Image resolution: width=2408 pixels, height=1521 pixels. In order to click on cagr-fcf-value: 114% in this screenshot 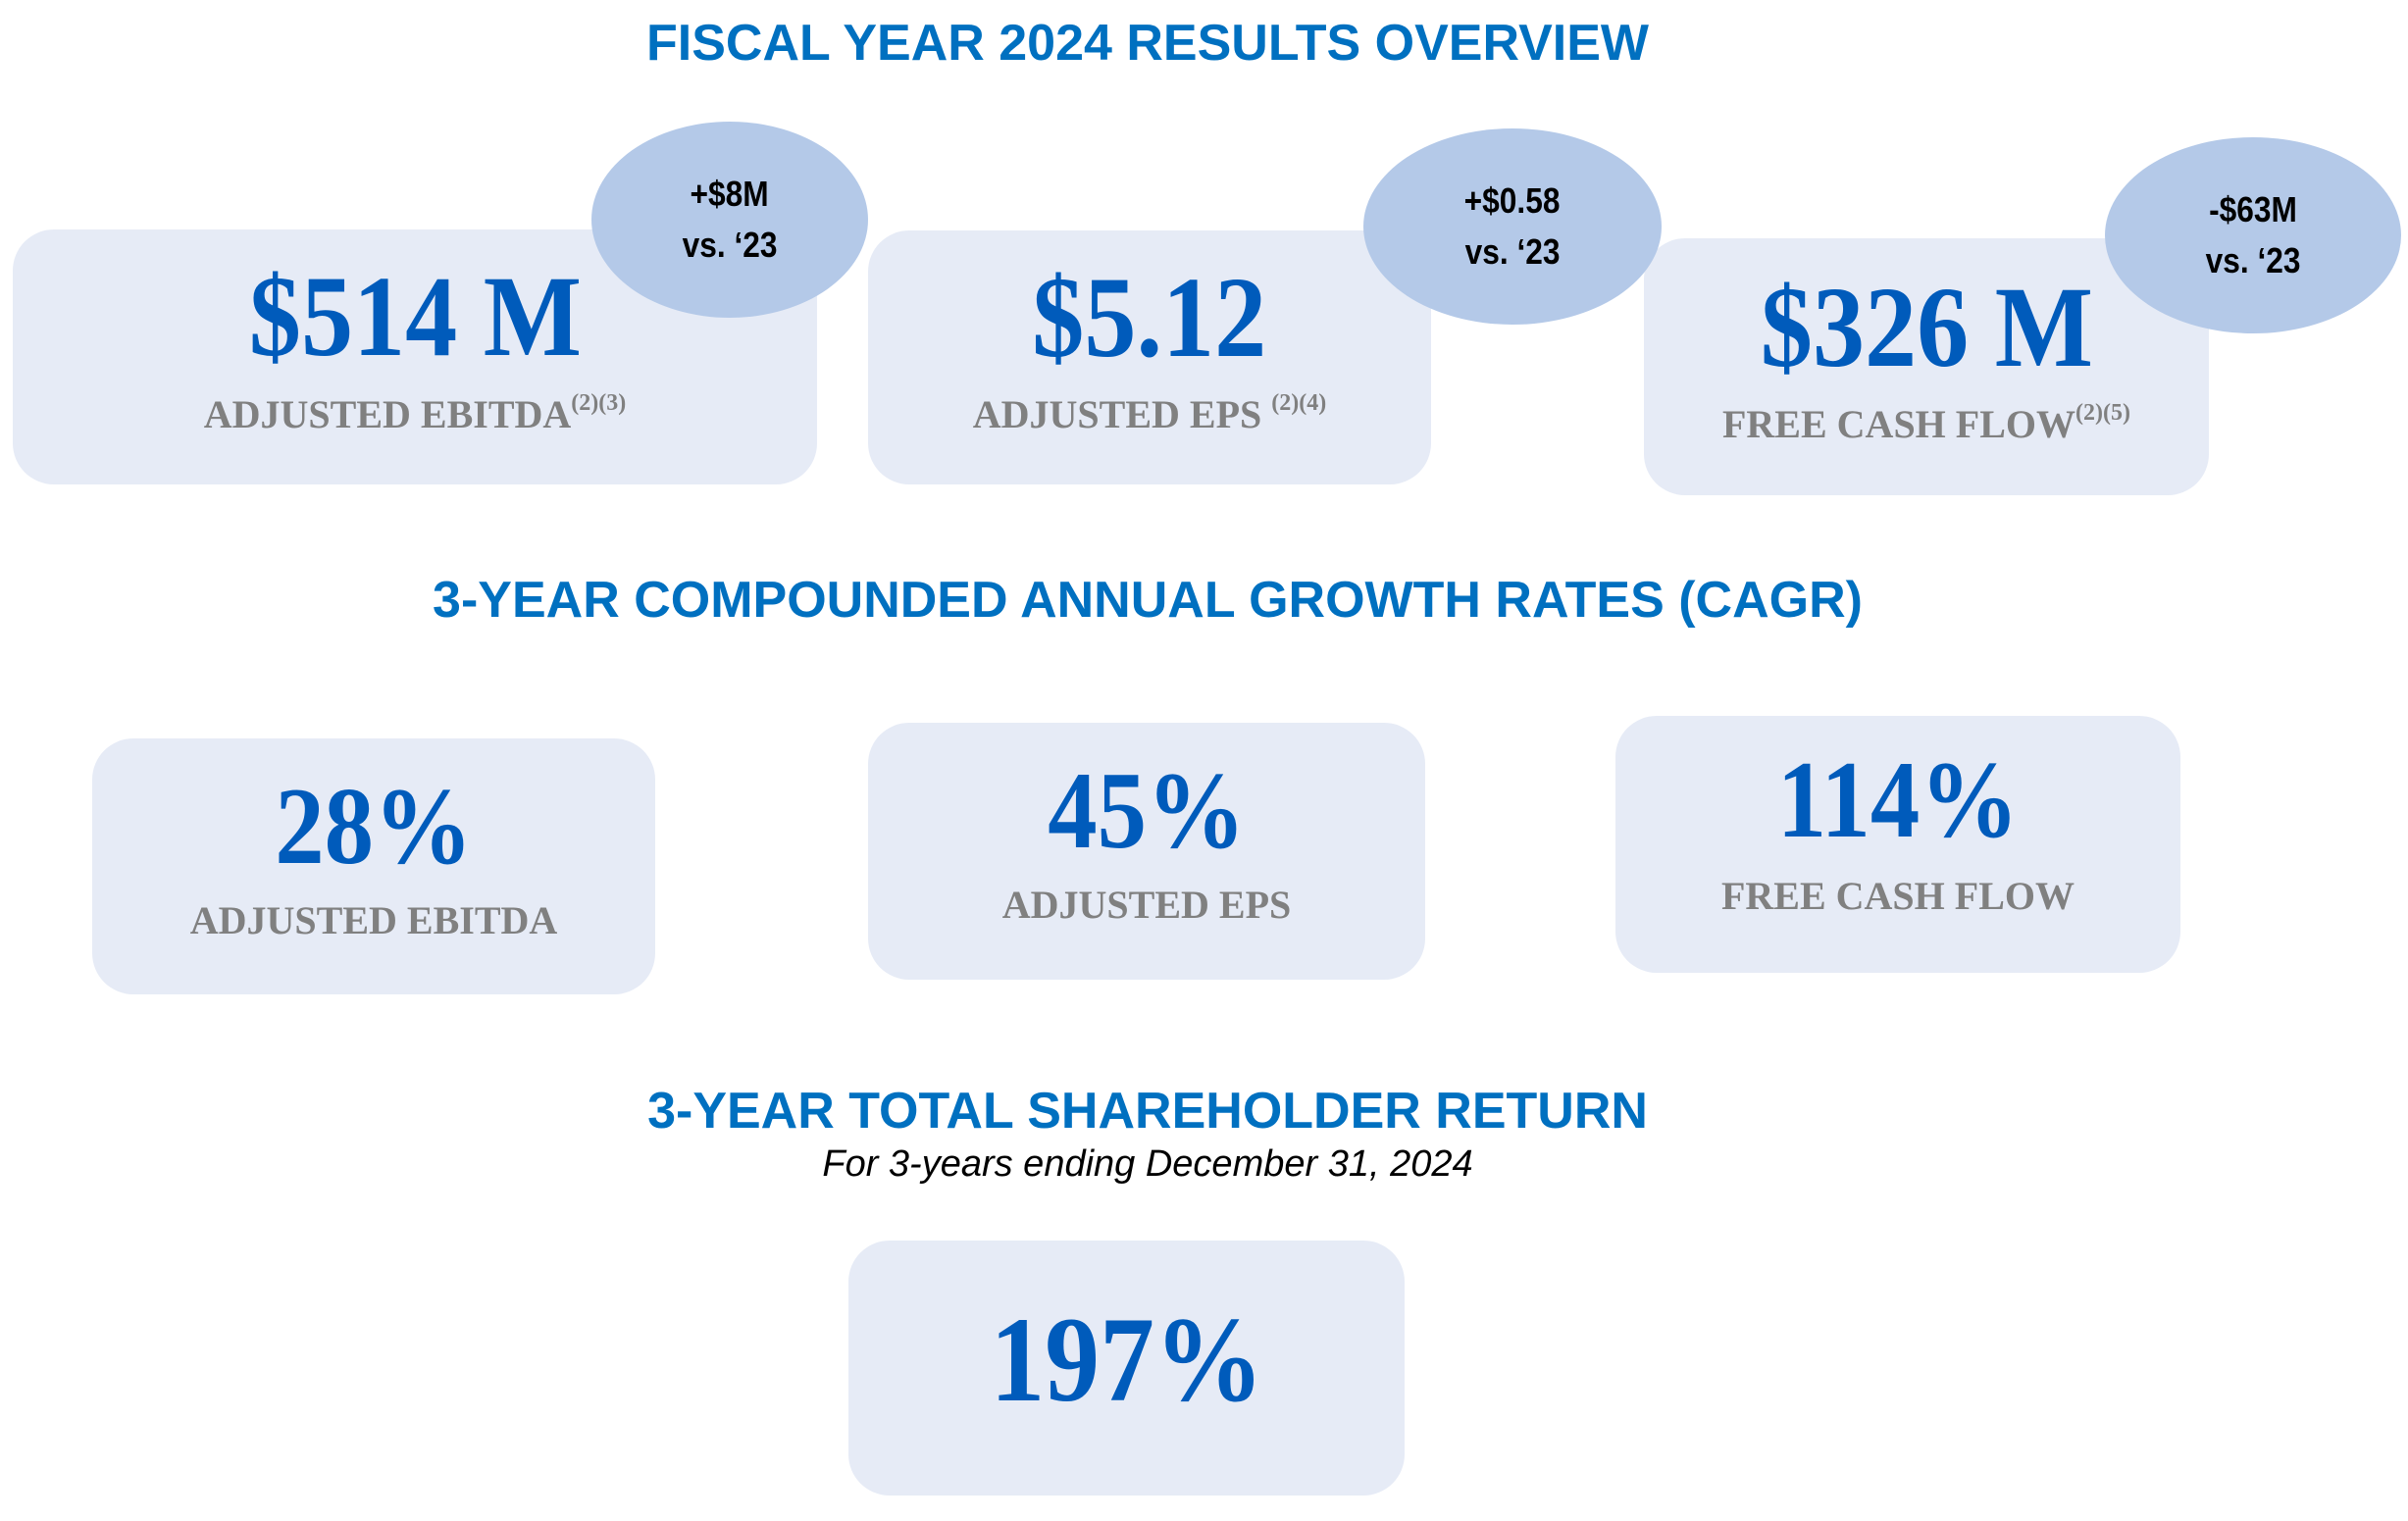, I will do `click(1898, 800)`.